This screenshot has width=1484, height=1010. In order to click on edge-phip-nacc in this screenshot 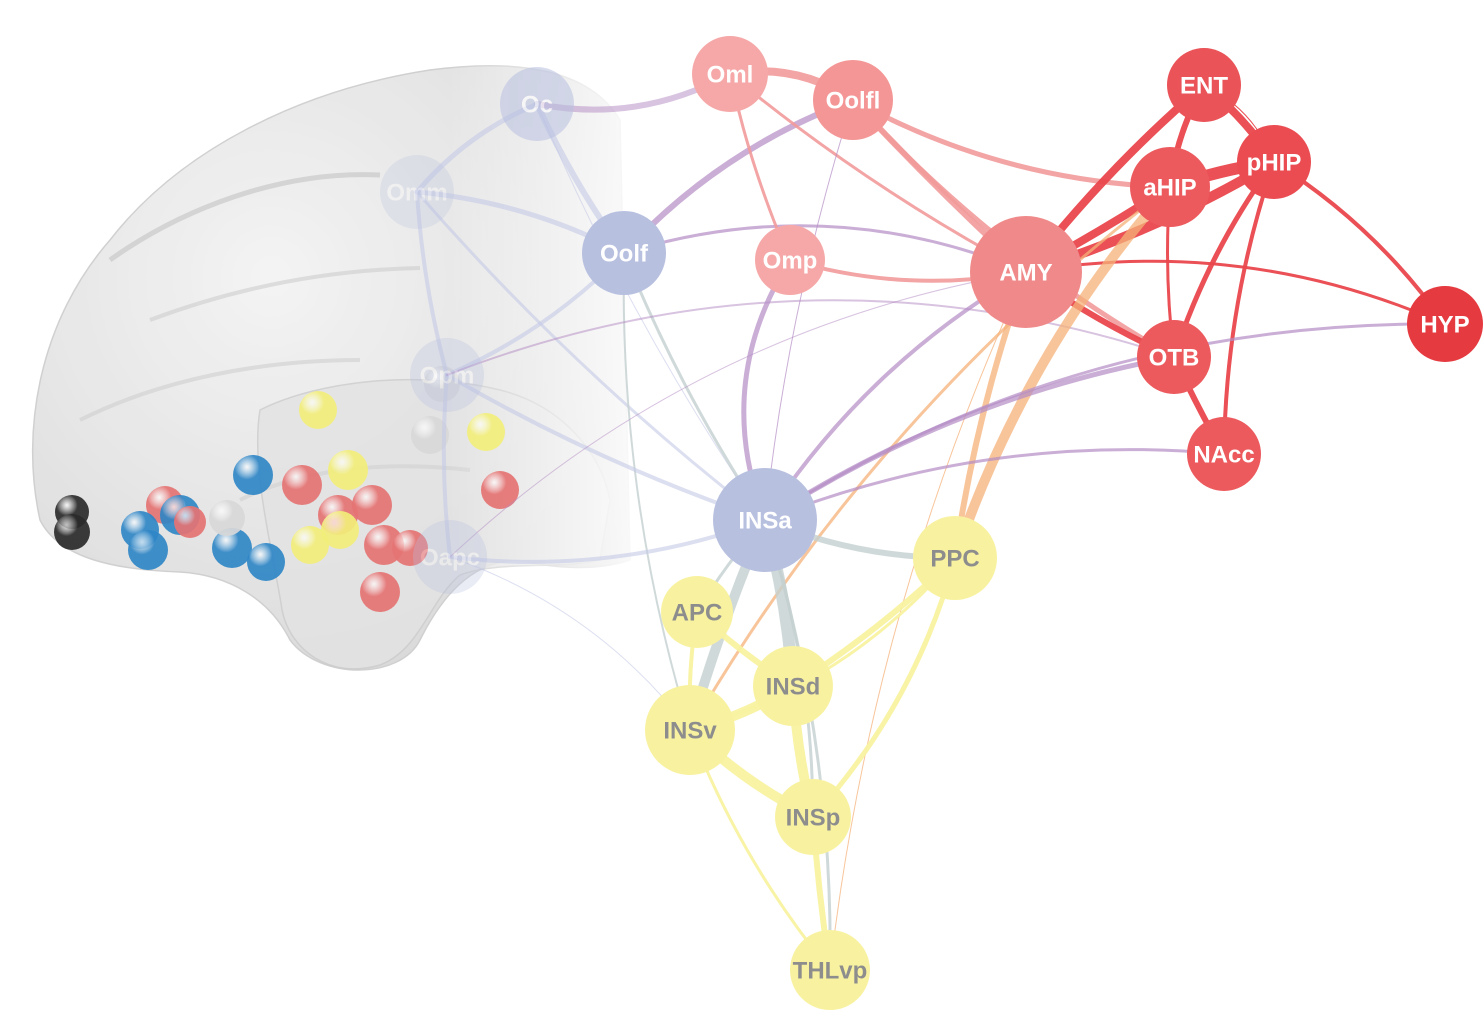, I will do `click(1249, 308)`.